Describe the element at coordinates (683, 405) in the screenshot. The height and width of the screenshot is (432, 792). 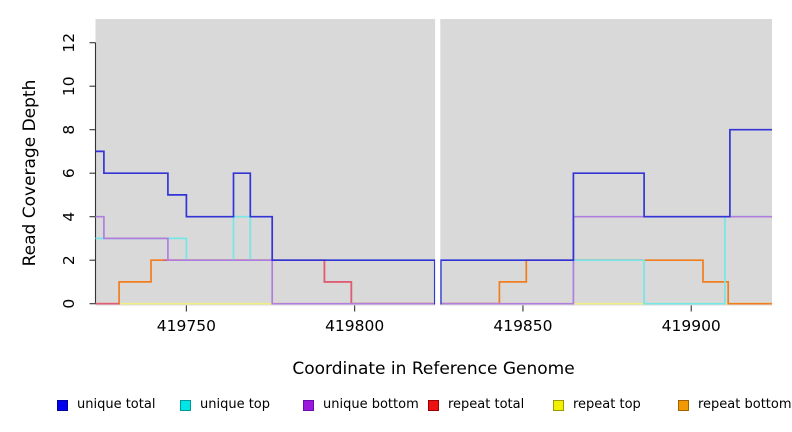
I see `legend-swatch-repeat-bottom` at that location.